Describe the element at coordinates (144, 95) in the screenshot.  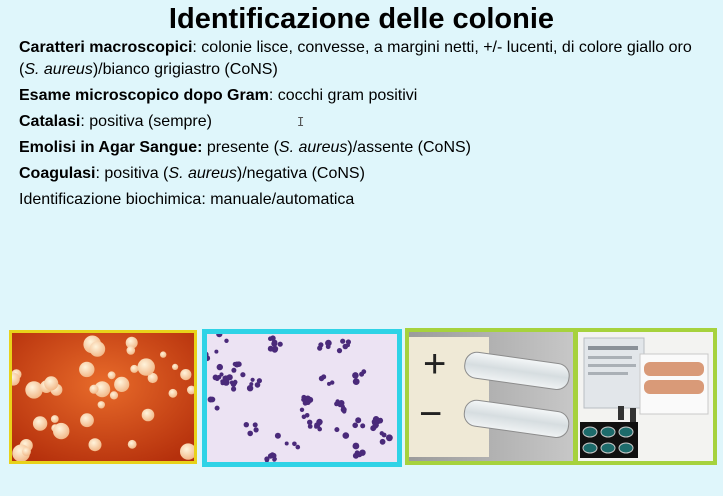
I see `label-gram: Esame microscopico dopo Gram` at that location.